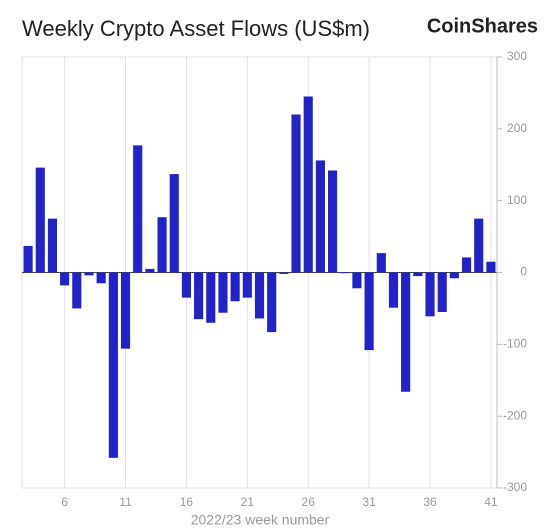 This screenshot has width=555, height=531. I want to click on x-tick-label: 21, so click(248, 502).